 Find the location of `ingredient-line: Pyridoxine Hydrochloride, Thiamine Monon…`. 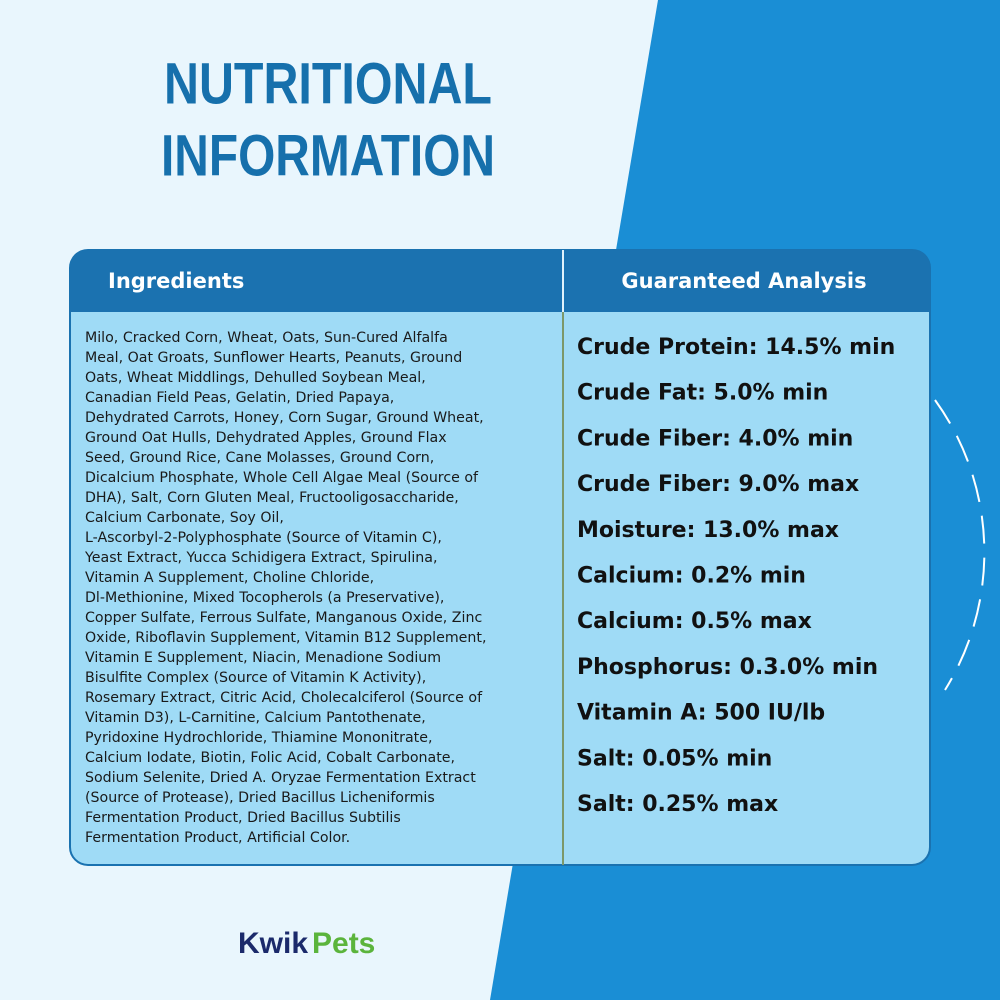

ingredient-line: Pyridoxine Hydrochloride, Thiamine Monon… is located at coordinates (258, 738).